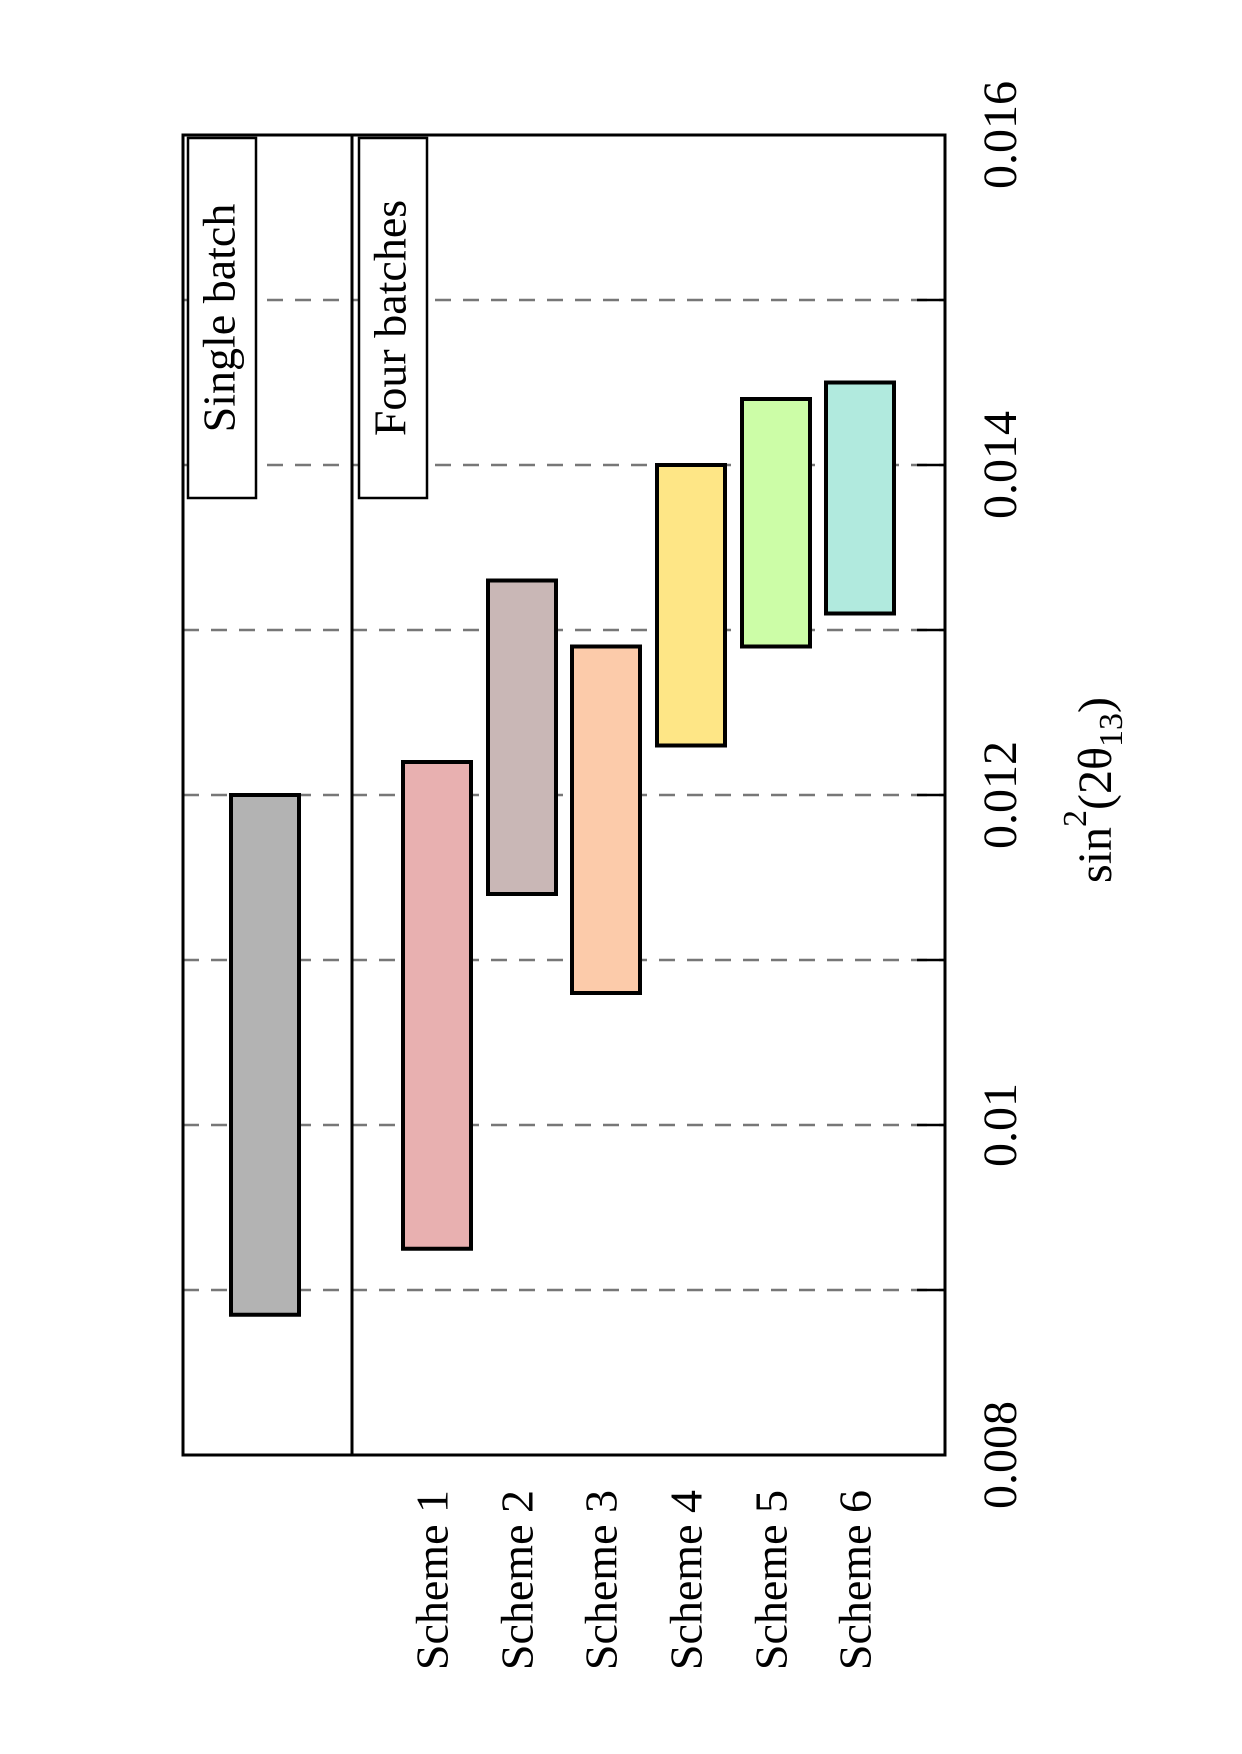 The width and height of the screenshot is (1242, 1754). I want to click on tick-label-0: 0.008, so click(1000, 1455).